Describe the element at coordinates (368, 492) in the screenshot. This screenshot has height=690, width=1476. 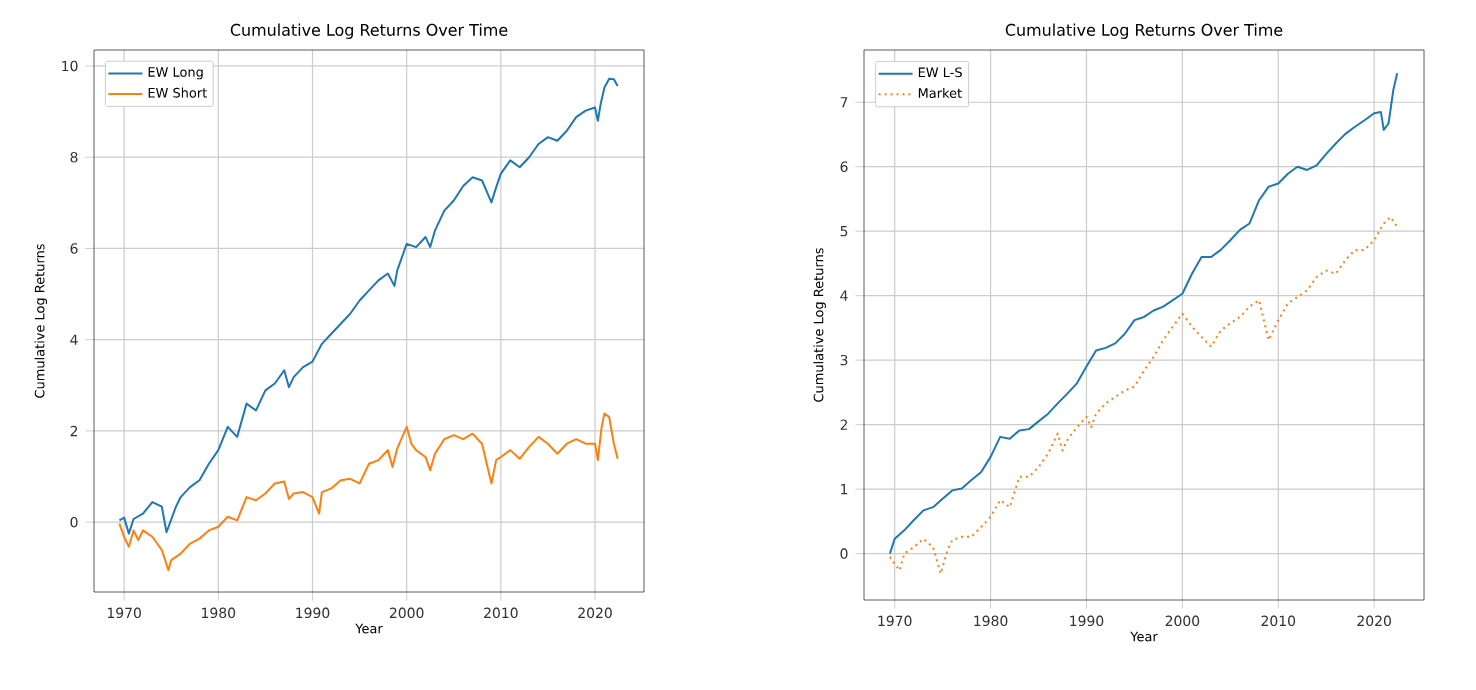
I see `line-series` at that location.